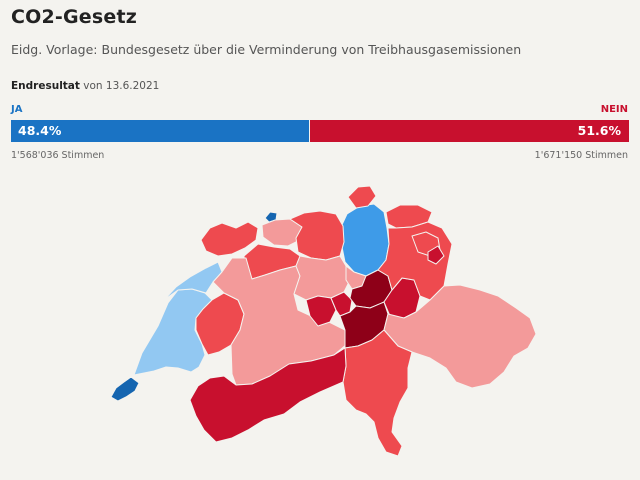  I want to click on yes-percent: 48.4%, so click(40, 130).